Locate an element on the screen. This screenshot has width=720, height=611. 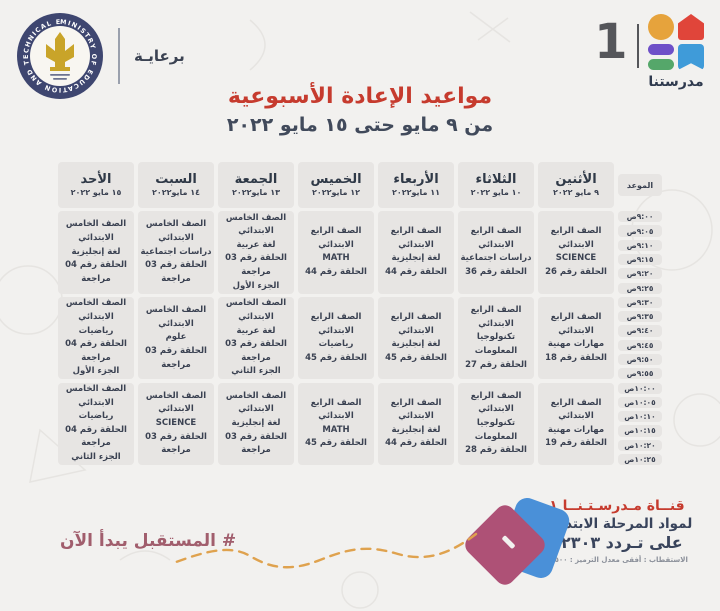
day-date: ١٣ مايو٢٠٢٢ is located at coordinates (256, 192).